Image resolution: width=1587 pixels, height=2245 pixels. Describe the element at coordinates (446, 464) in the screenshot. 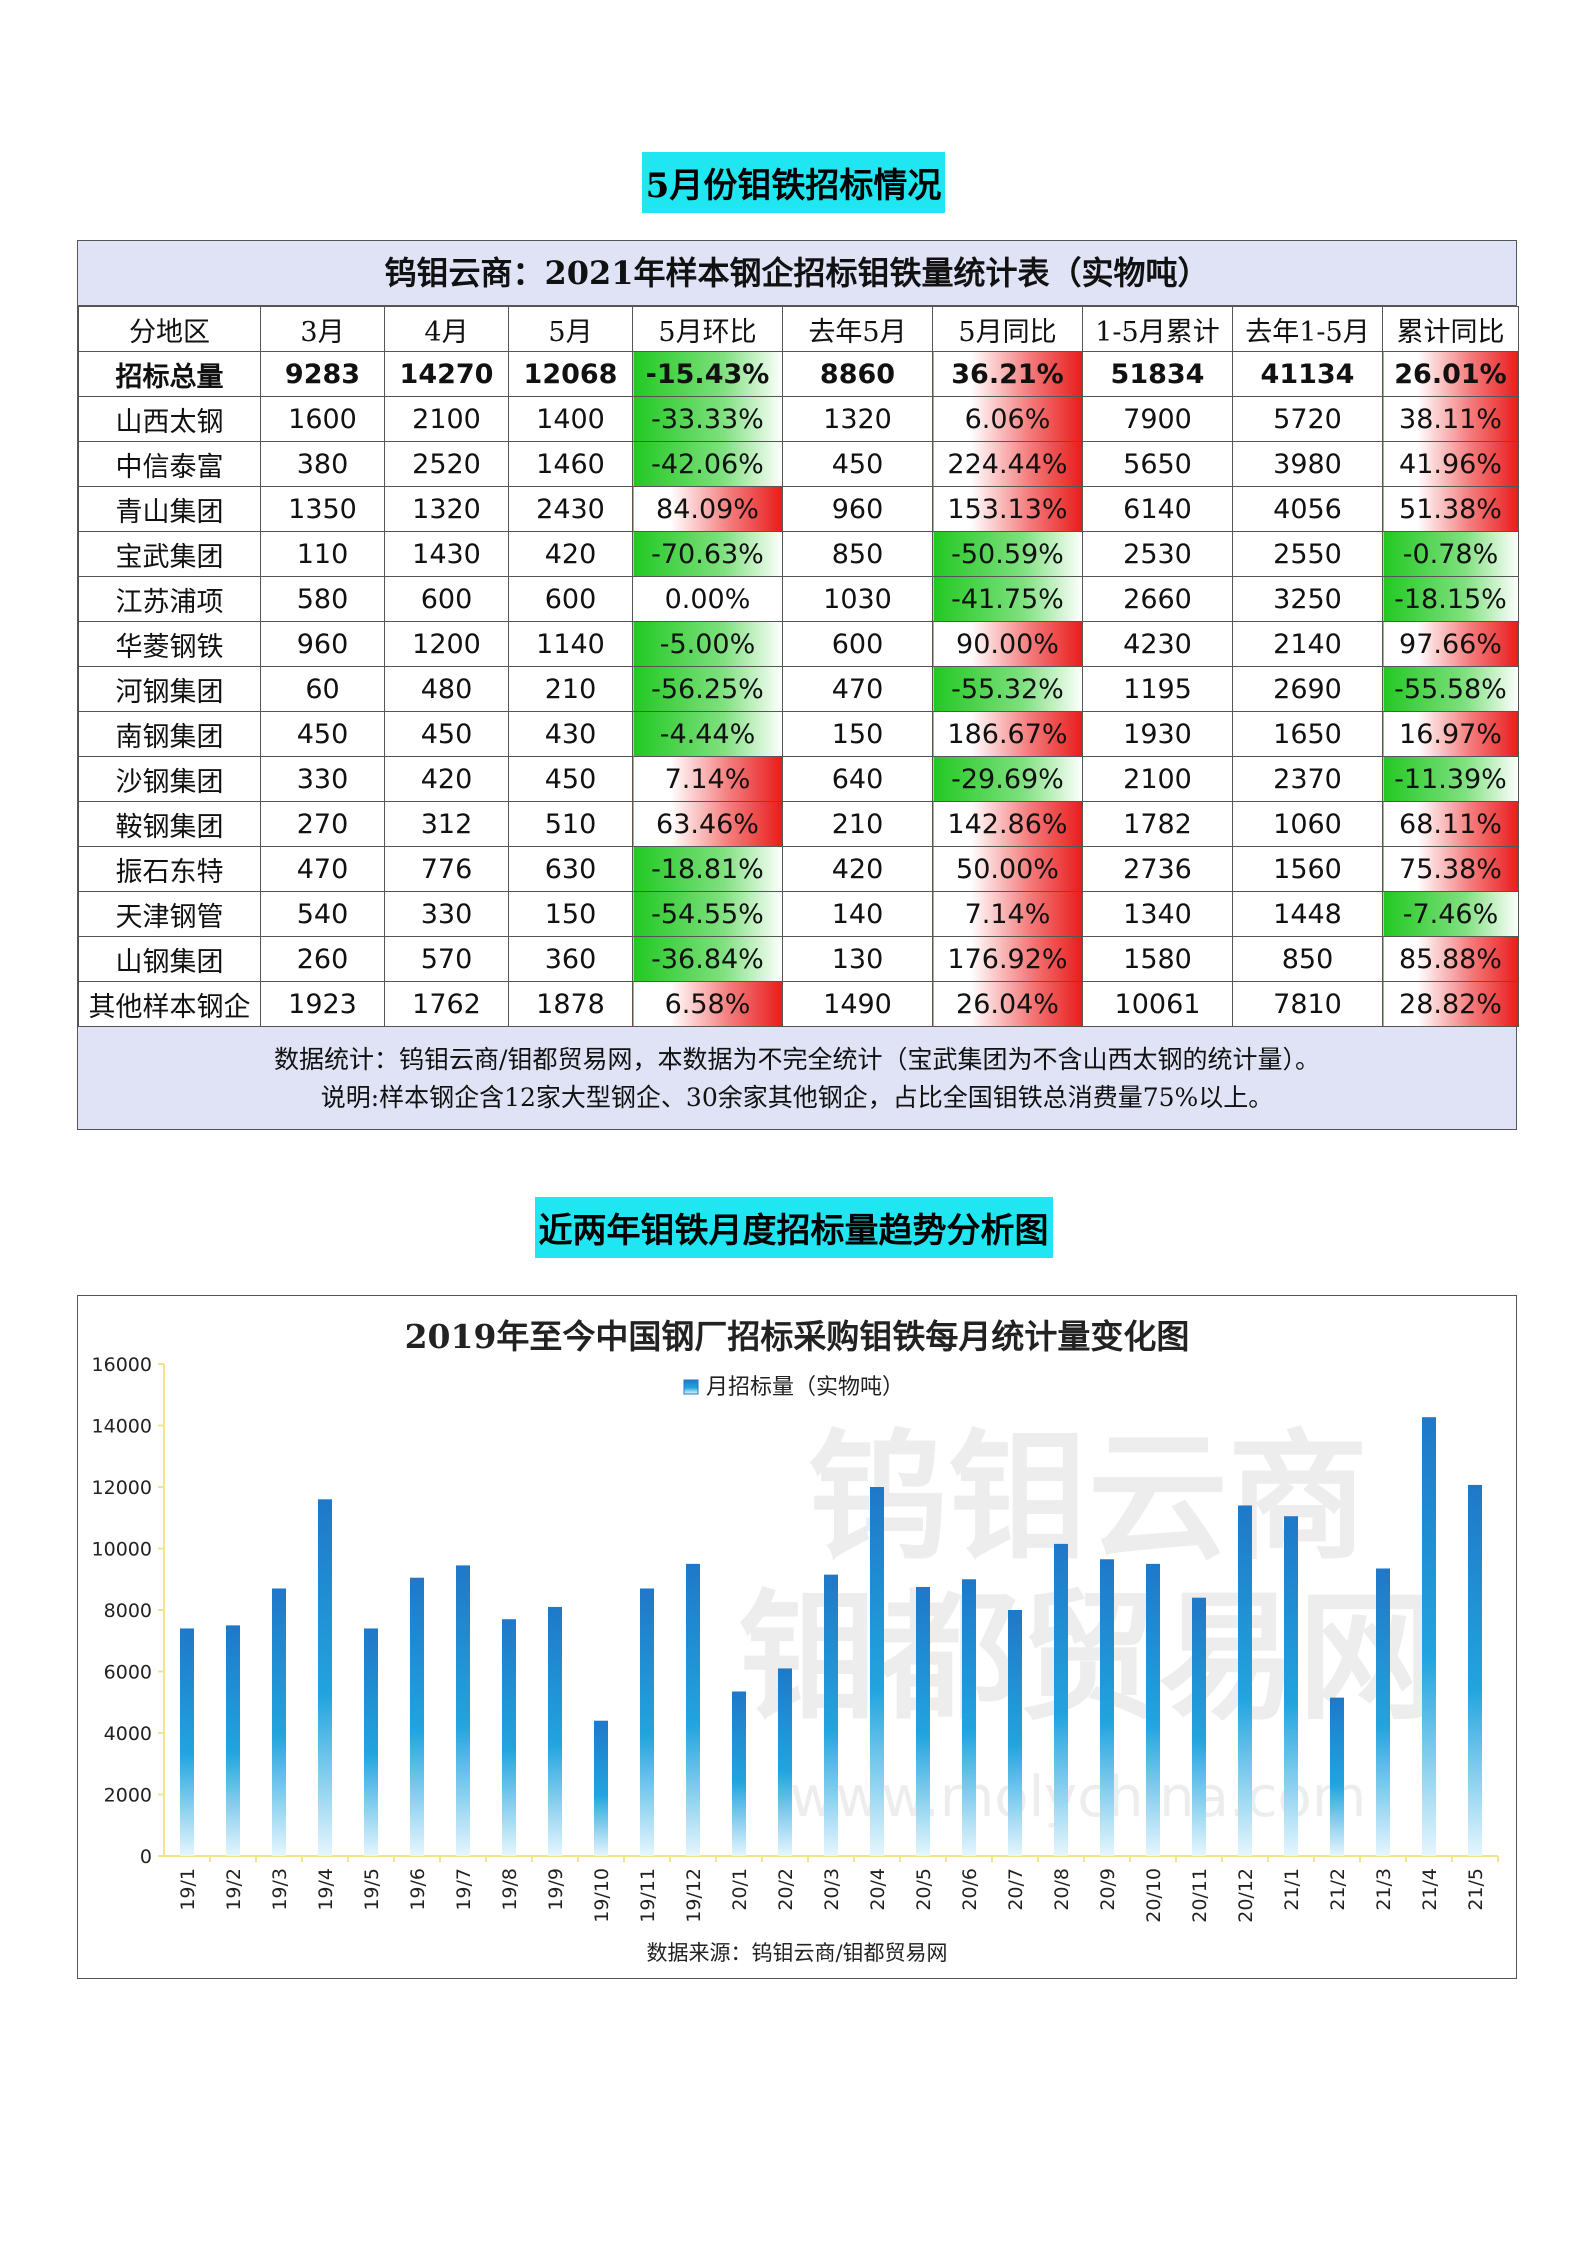

I see `value-cell: 2520` at that location.